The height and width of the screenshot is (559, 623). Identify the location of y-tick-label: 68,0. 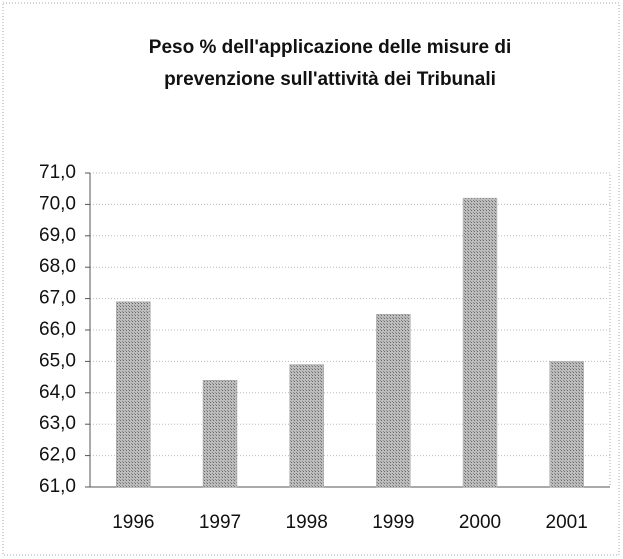
(57, 266).